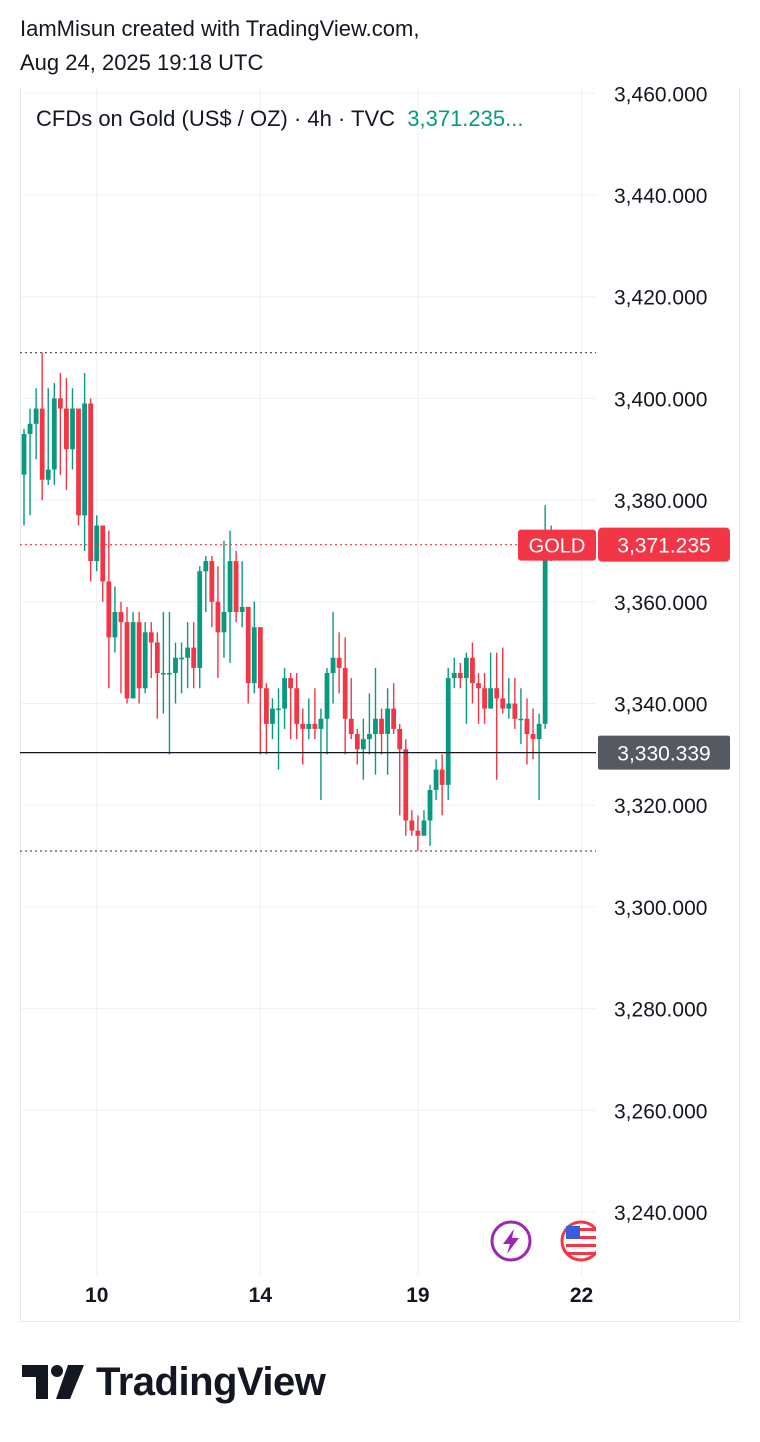 The height and width of the screenshot is (1442, 760). I want to click on us-flag-icon, so click(580, 1241).